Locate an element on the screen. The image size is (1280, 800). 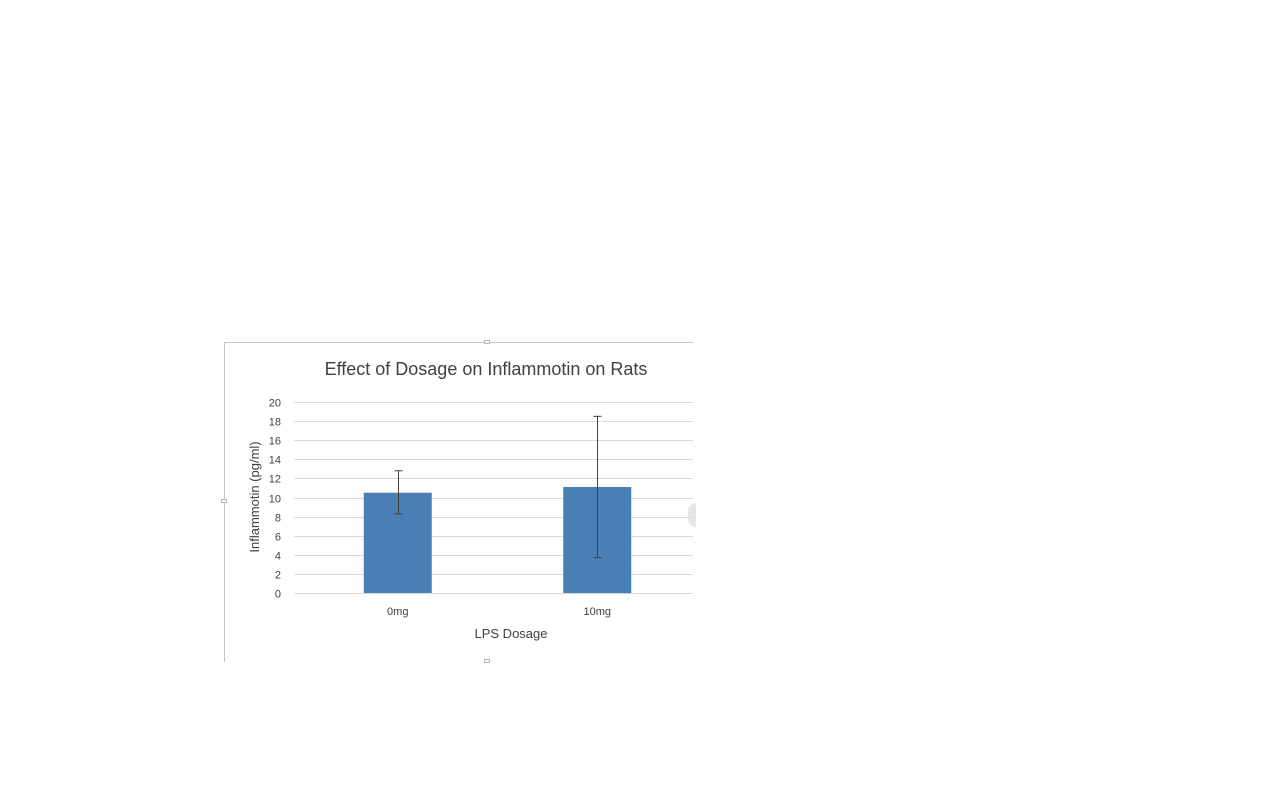
y-tick-label: 6 is located at coordinates (278, 538).